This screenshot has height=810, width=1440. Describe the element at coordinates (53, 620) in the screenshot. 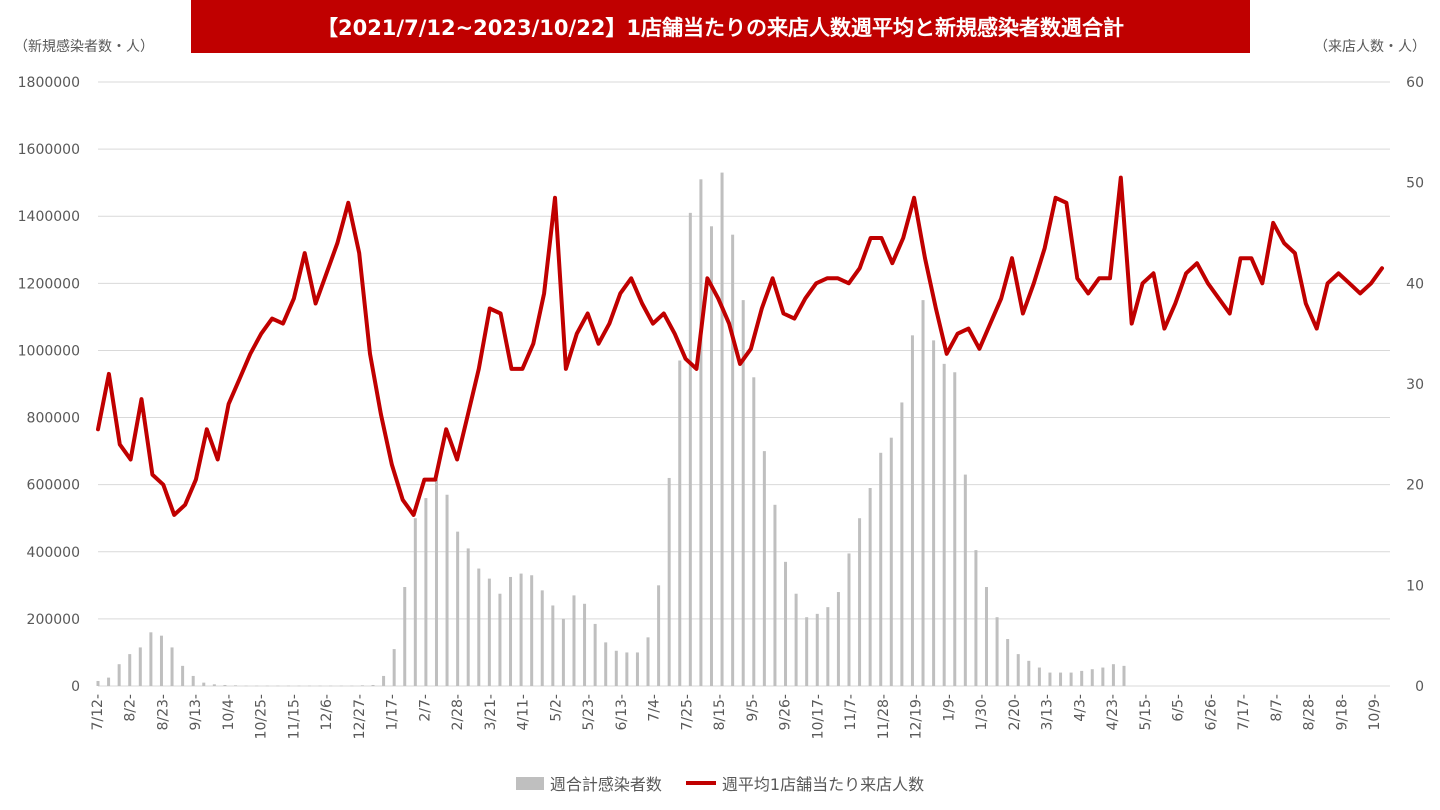

I see `left-tick-label: 200000` at that location.